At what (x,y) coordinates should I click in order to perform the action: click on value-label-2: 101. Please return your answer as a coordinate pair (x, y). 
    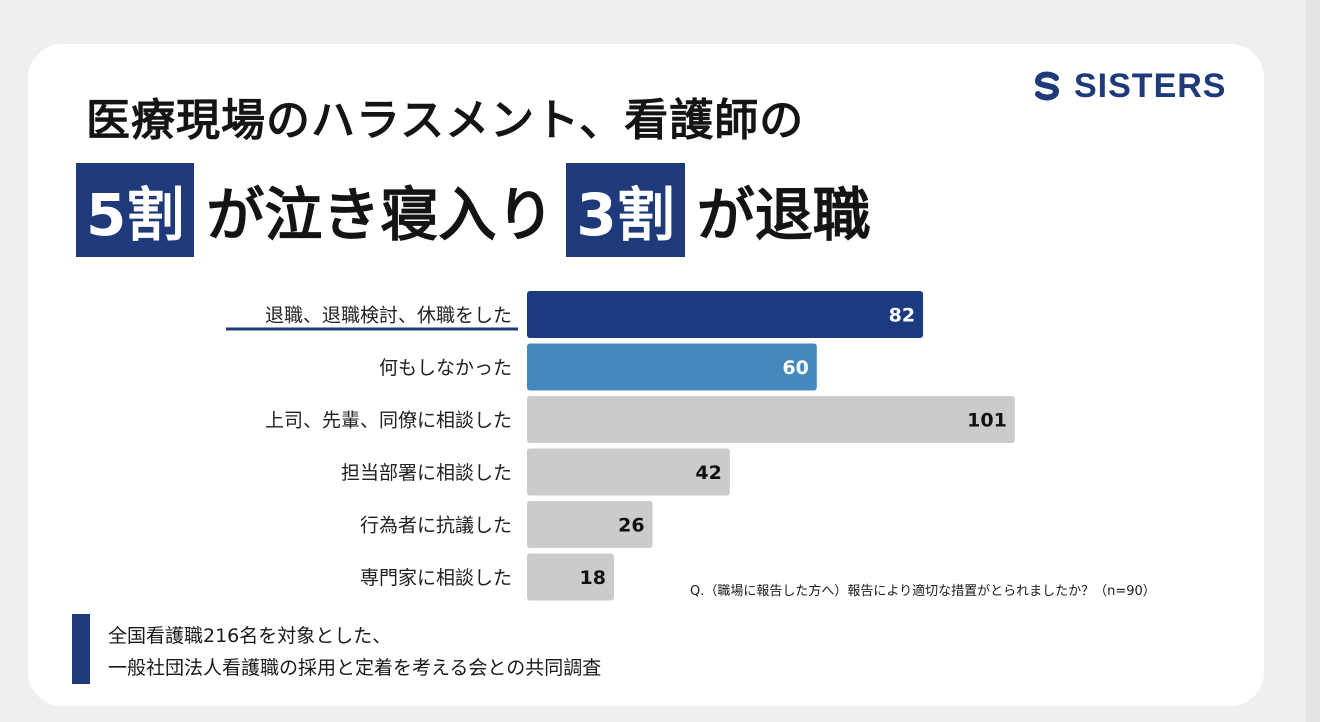
    Looking at the image, I should click on (987, 421).